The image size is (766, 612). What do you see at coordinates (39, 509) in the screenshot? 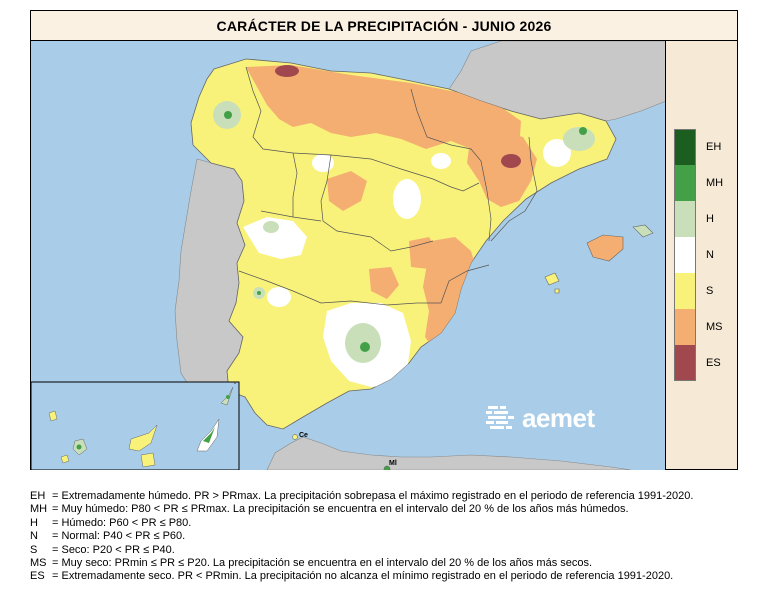
I see `note-code: MH` at bounding box center [39, 509].